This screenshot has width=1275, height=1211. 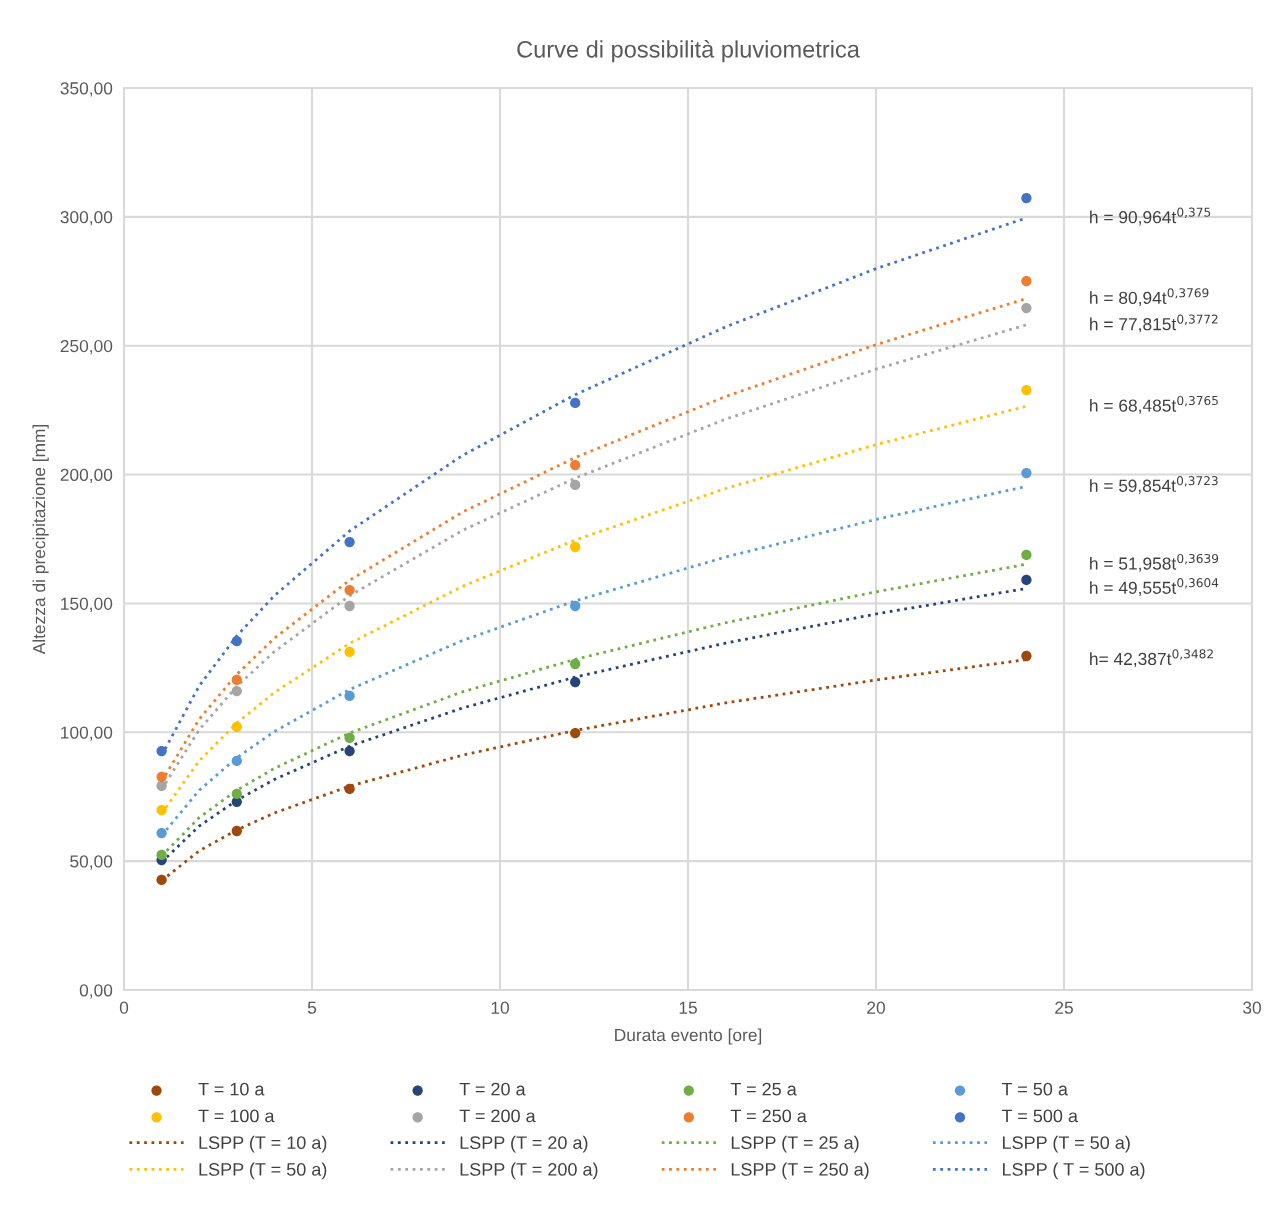 What do you see at coordinates (236, 1116) in the screenshot?
I see `legend-label: T = 100 a` at bounding box center [236, 1116].